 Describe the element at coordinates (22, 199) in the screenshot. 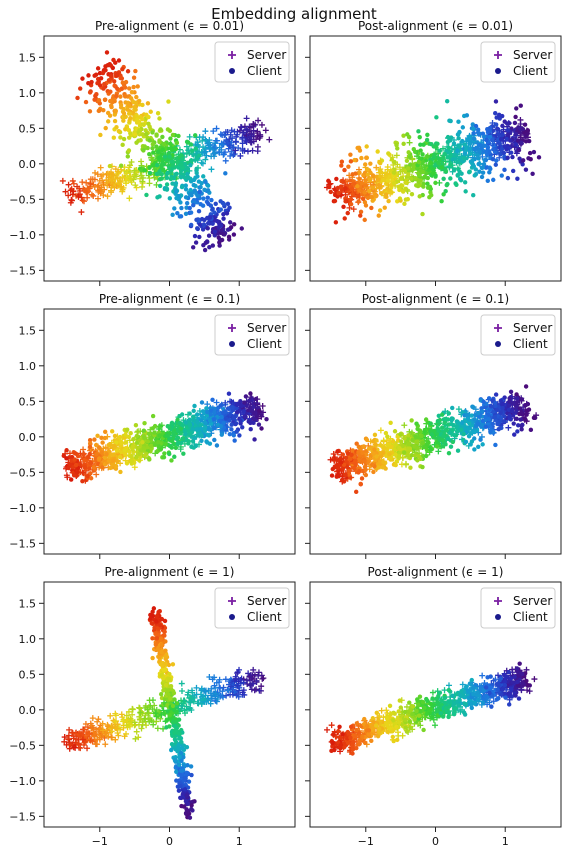

I see `y-tick-label: −0.5` at that location.